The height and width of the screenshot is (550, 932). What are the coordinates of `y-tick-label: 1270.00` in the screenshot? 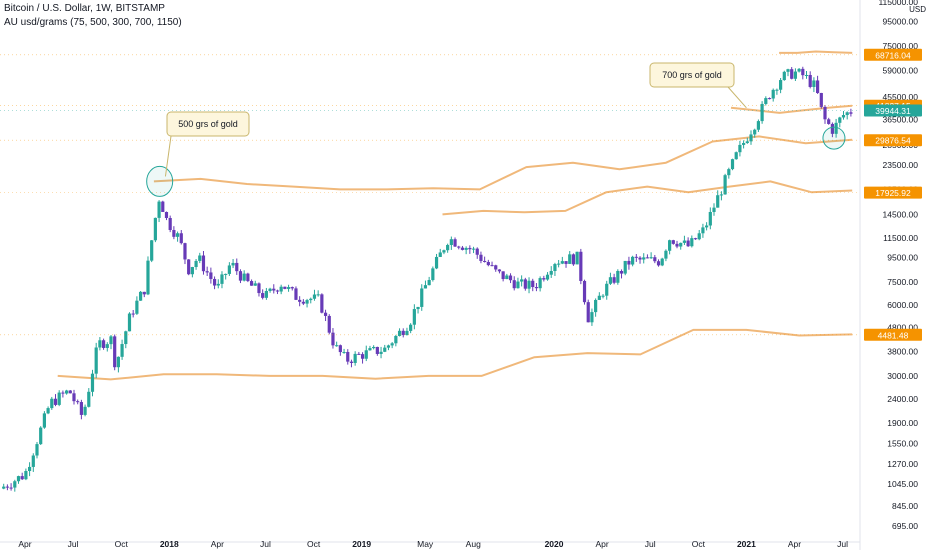 It's located at (902, 464).